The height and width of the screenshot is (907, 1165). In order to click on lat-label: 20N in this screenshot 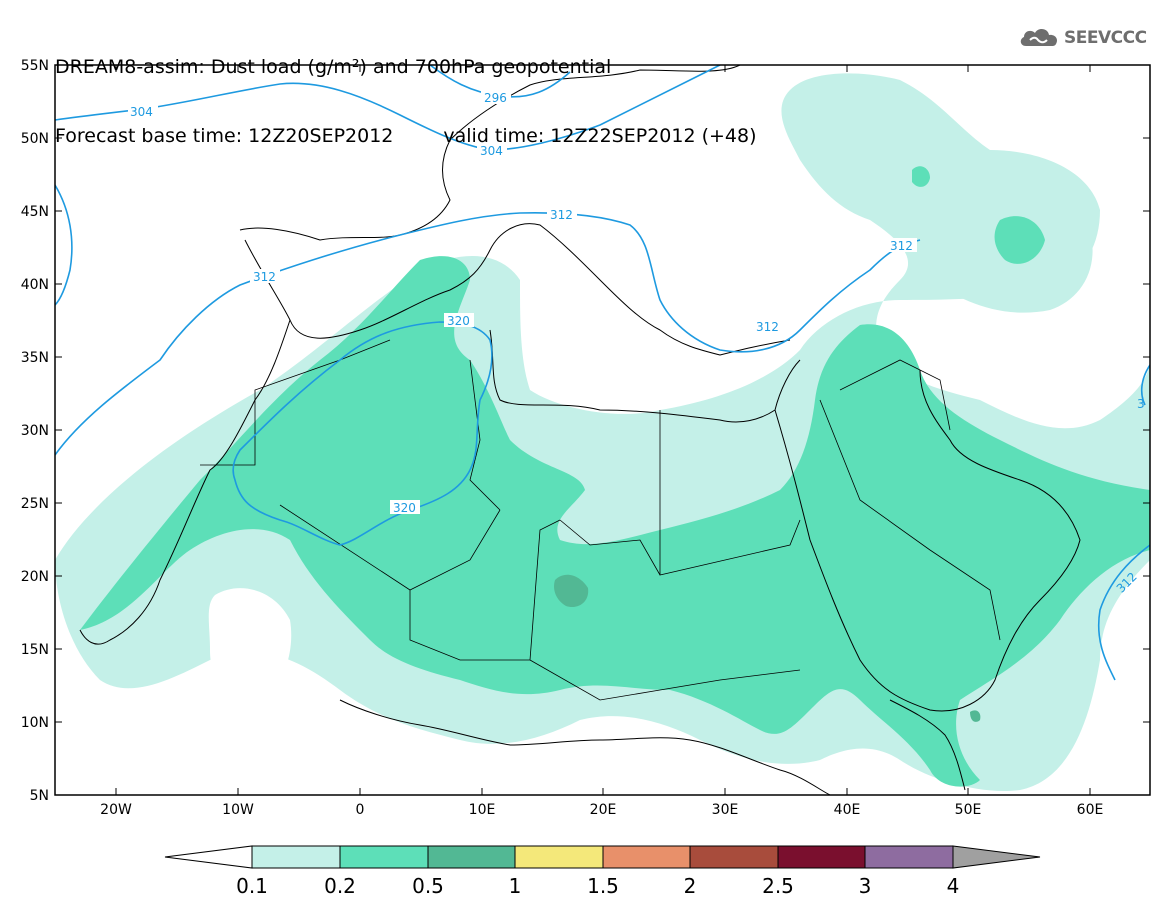, I will do `click(35, 577)`.